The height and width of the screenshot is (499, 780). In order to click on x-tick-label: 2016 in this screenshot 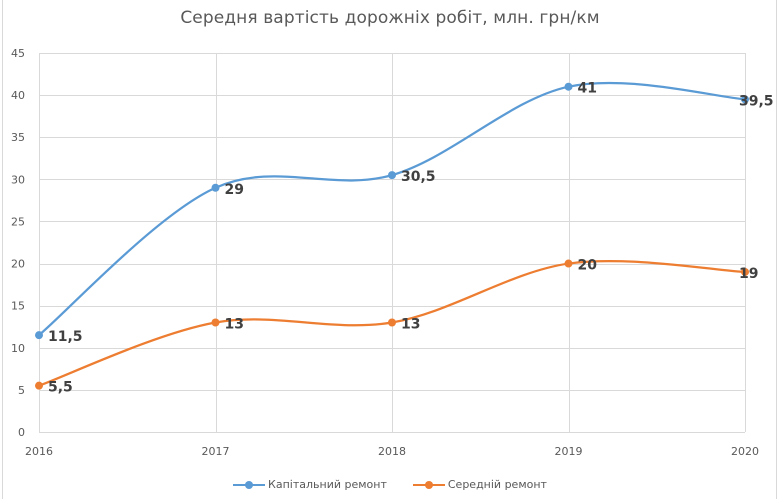, I will do `click(39, 451)`.